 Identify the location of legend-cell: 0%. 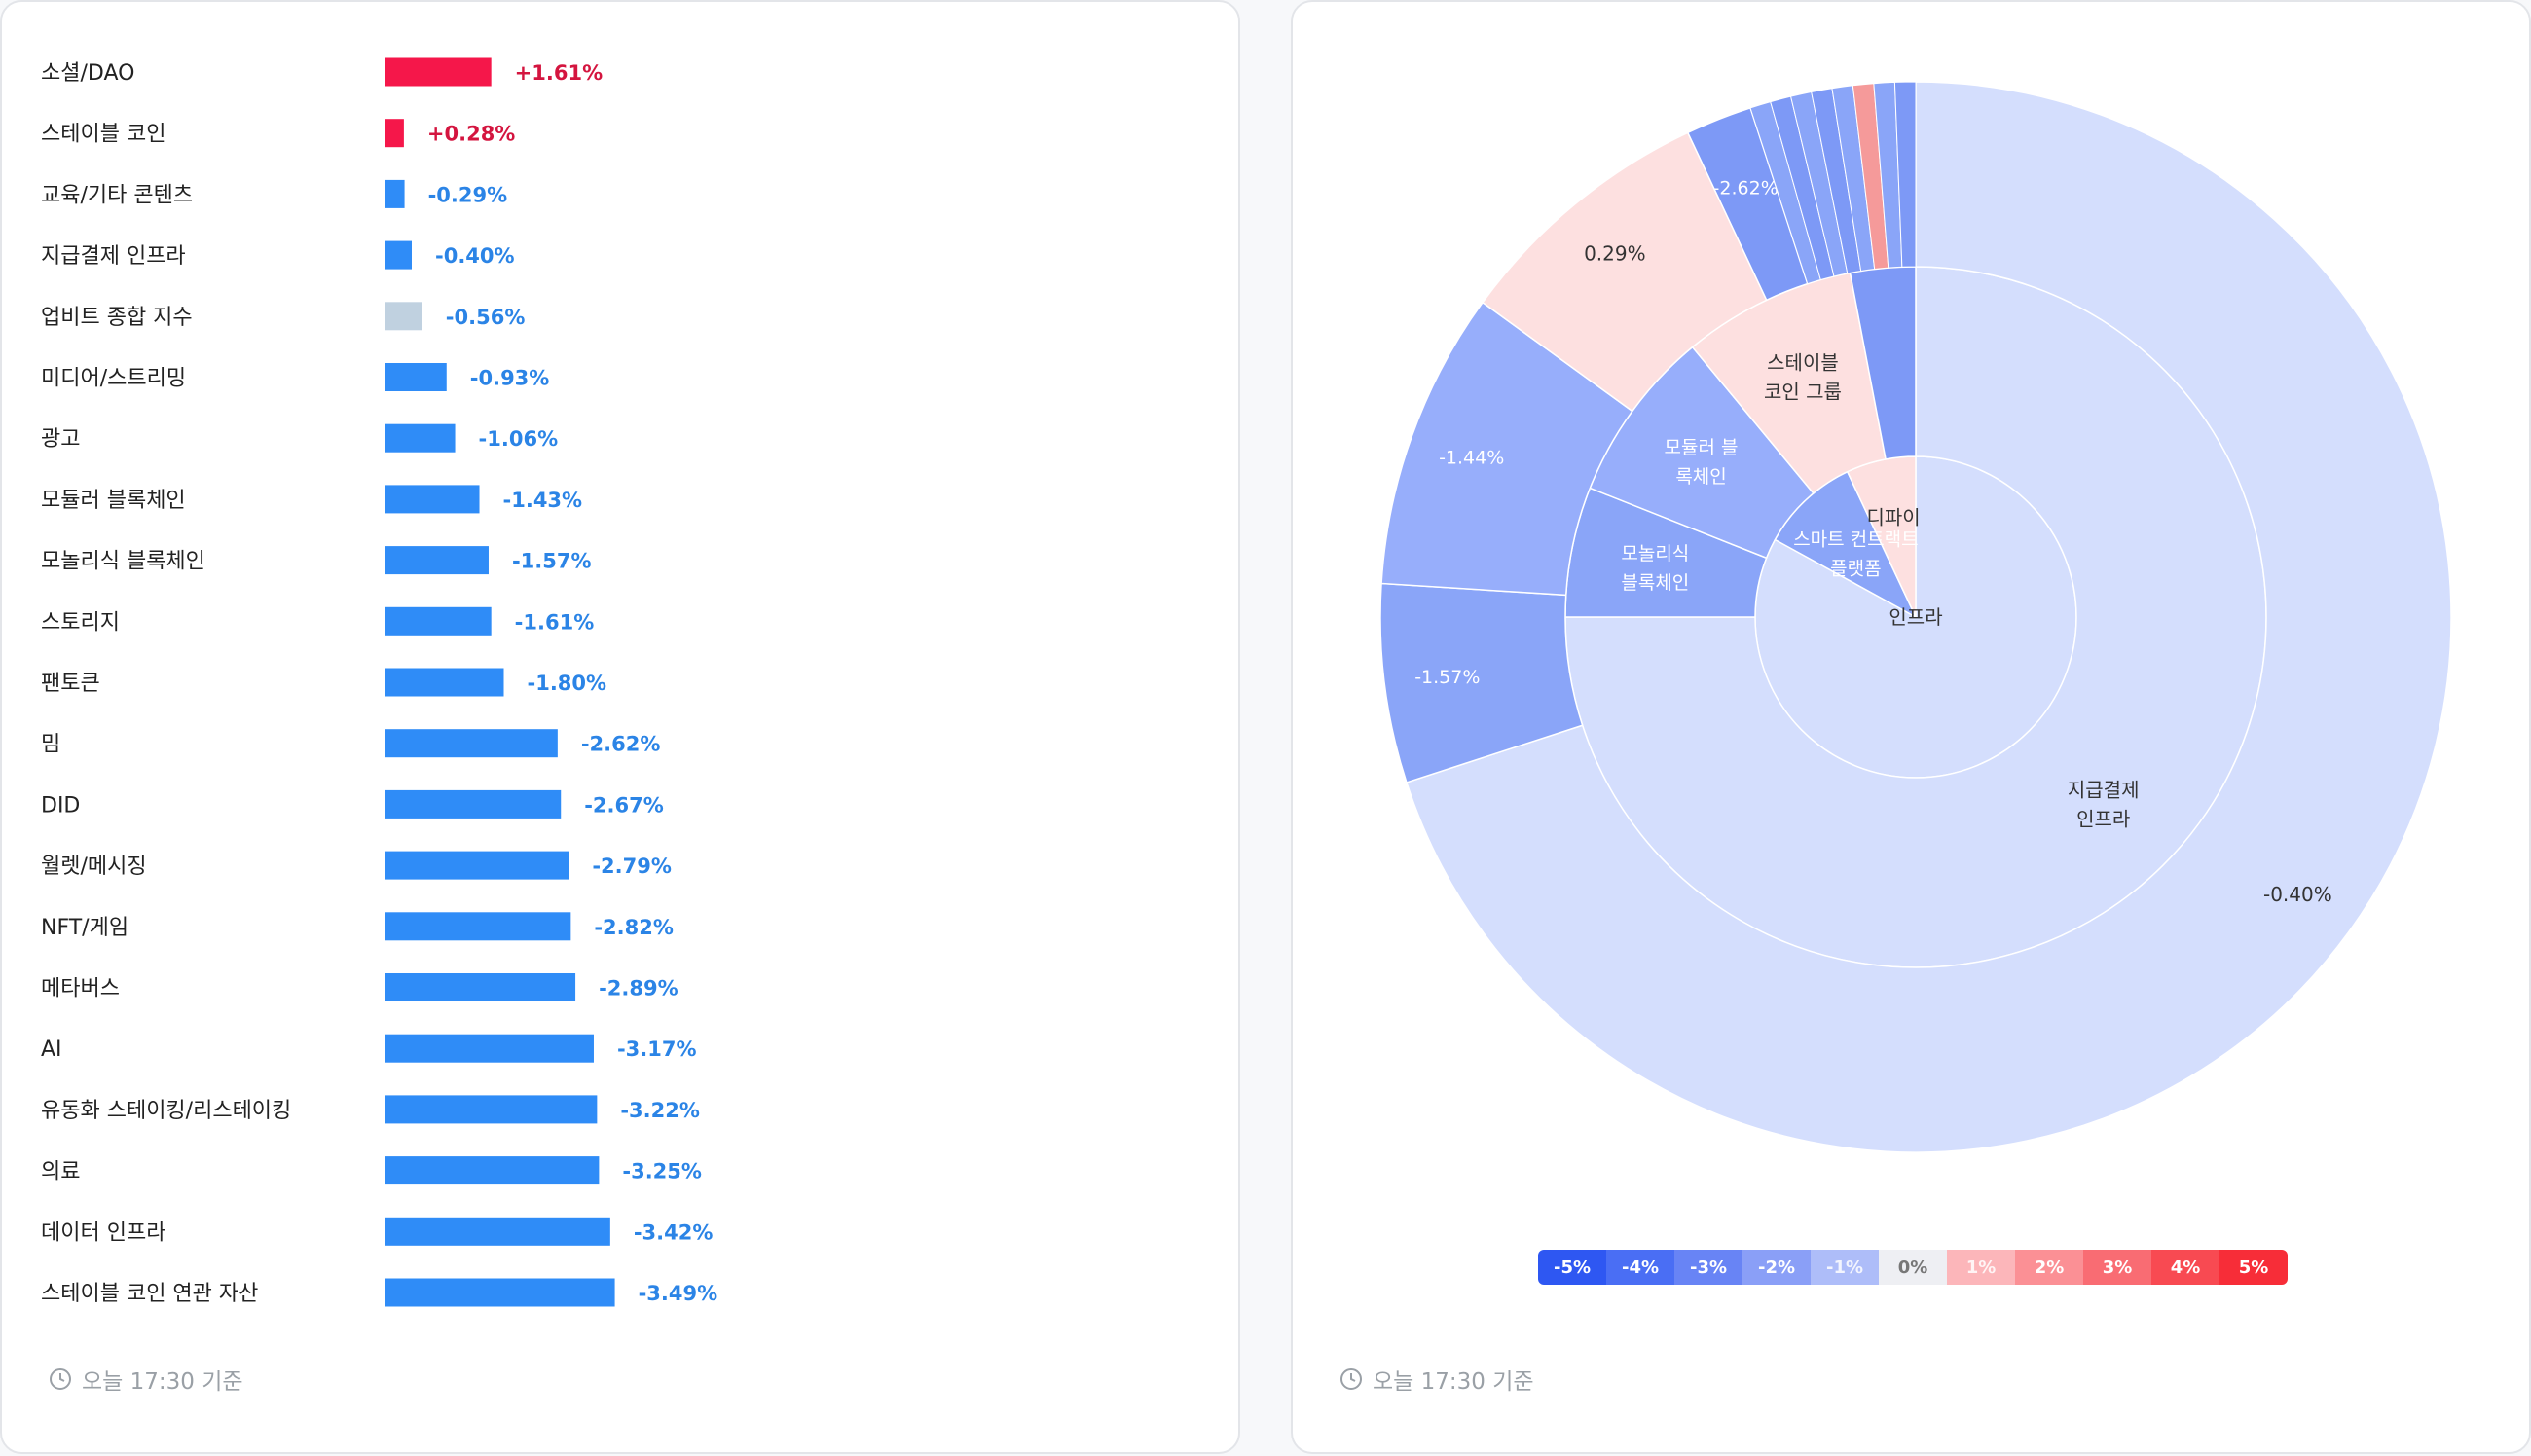
(1913, 1267).